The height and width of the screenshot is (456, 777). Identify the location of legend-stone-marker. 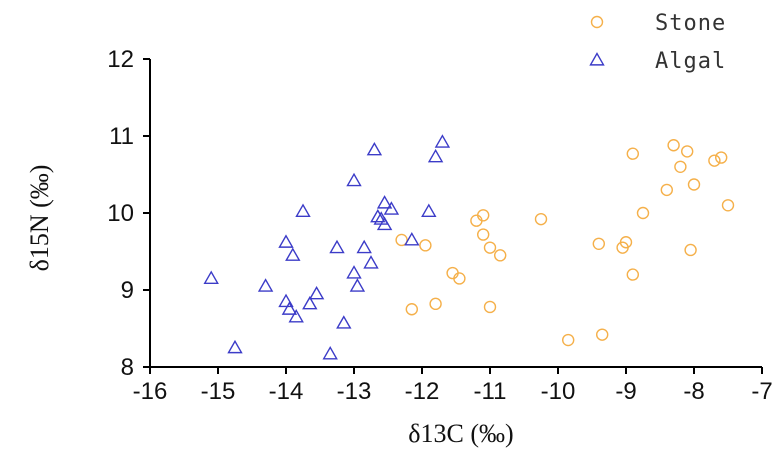
(597, 22).